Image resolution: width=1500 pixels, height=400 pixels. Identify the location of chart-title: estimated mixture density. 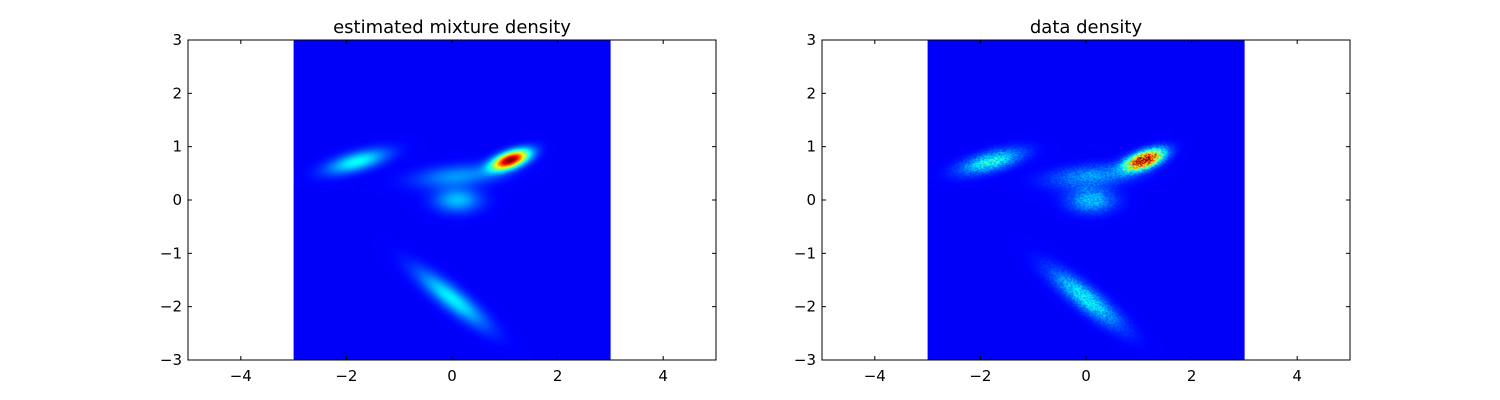
(452, 27).